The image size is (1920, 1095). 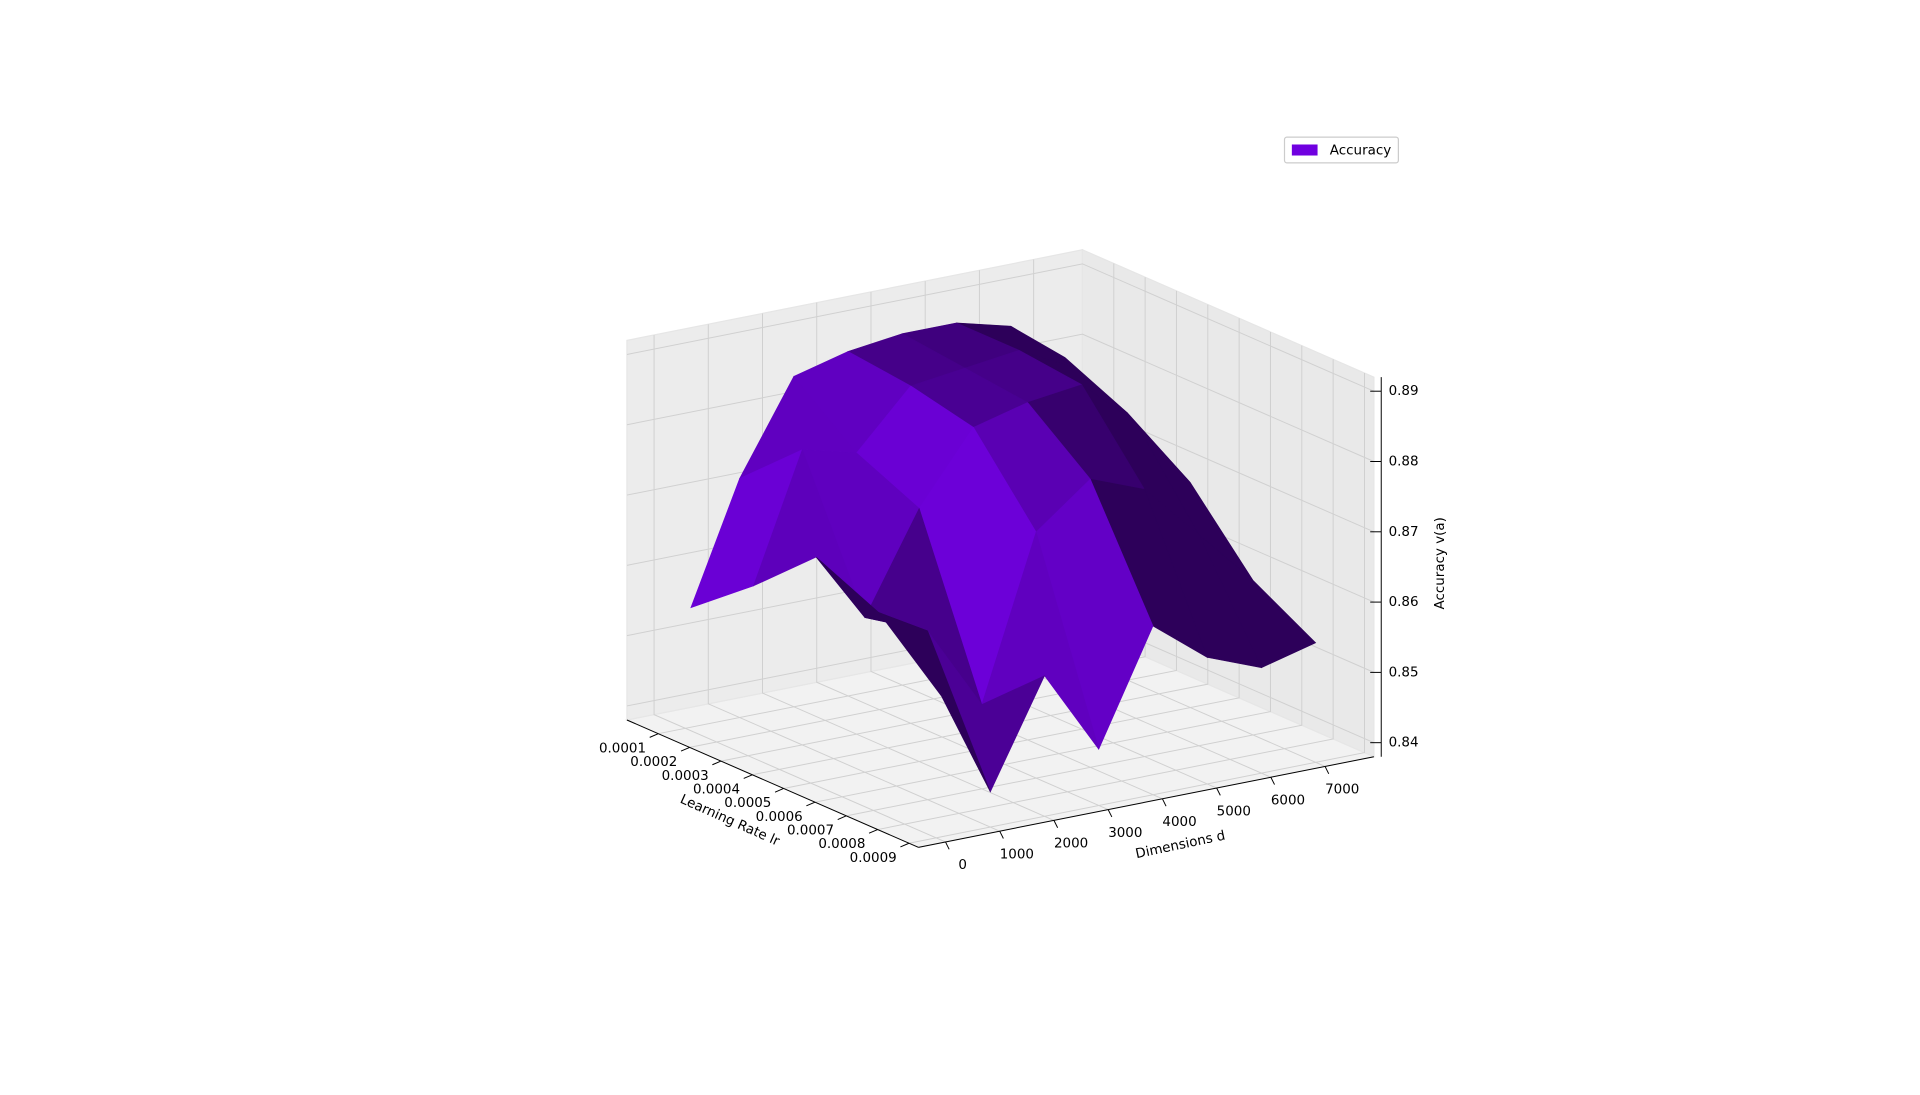 What do you see at coordinates (934, 702) in the screenshot?
I see `surface-patch` at bounding box center [934, 702].